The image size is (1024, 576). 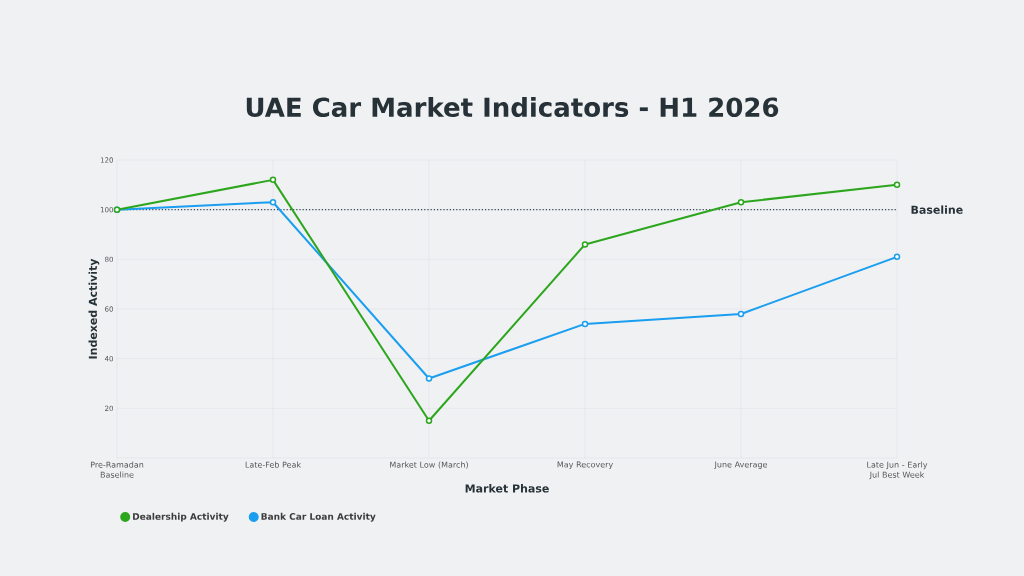 I want to click on chart-title: UAE Car Market Indicators - H1 2026, so click(x=512, y=107).